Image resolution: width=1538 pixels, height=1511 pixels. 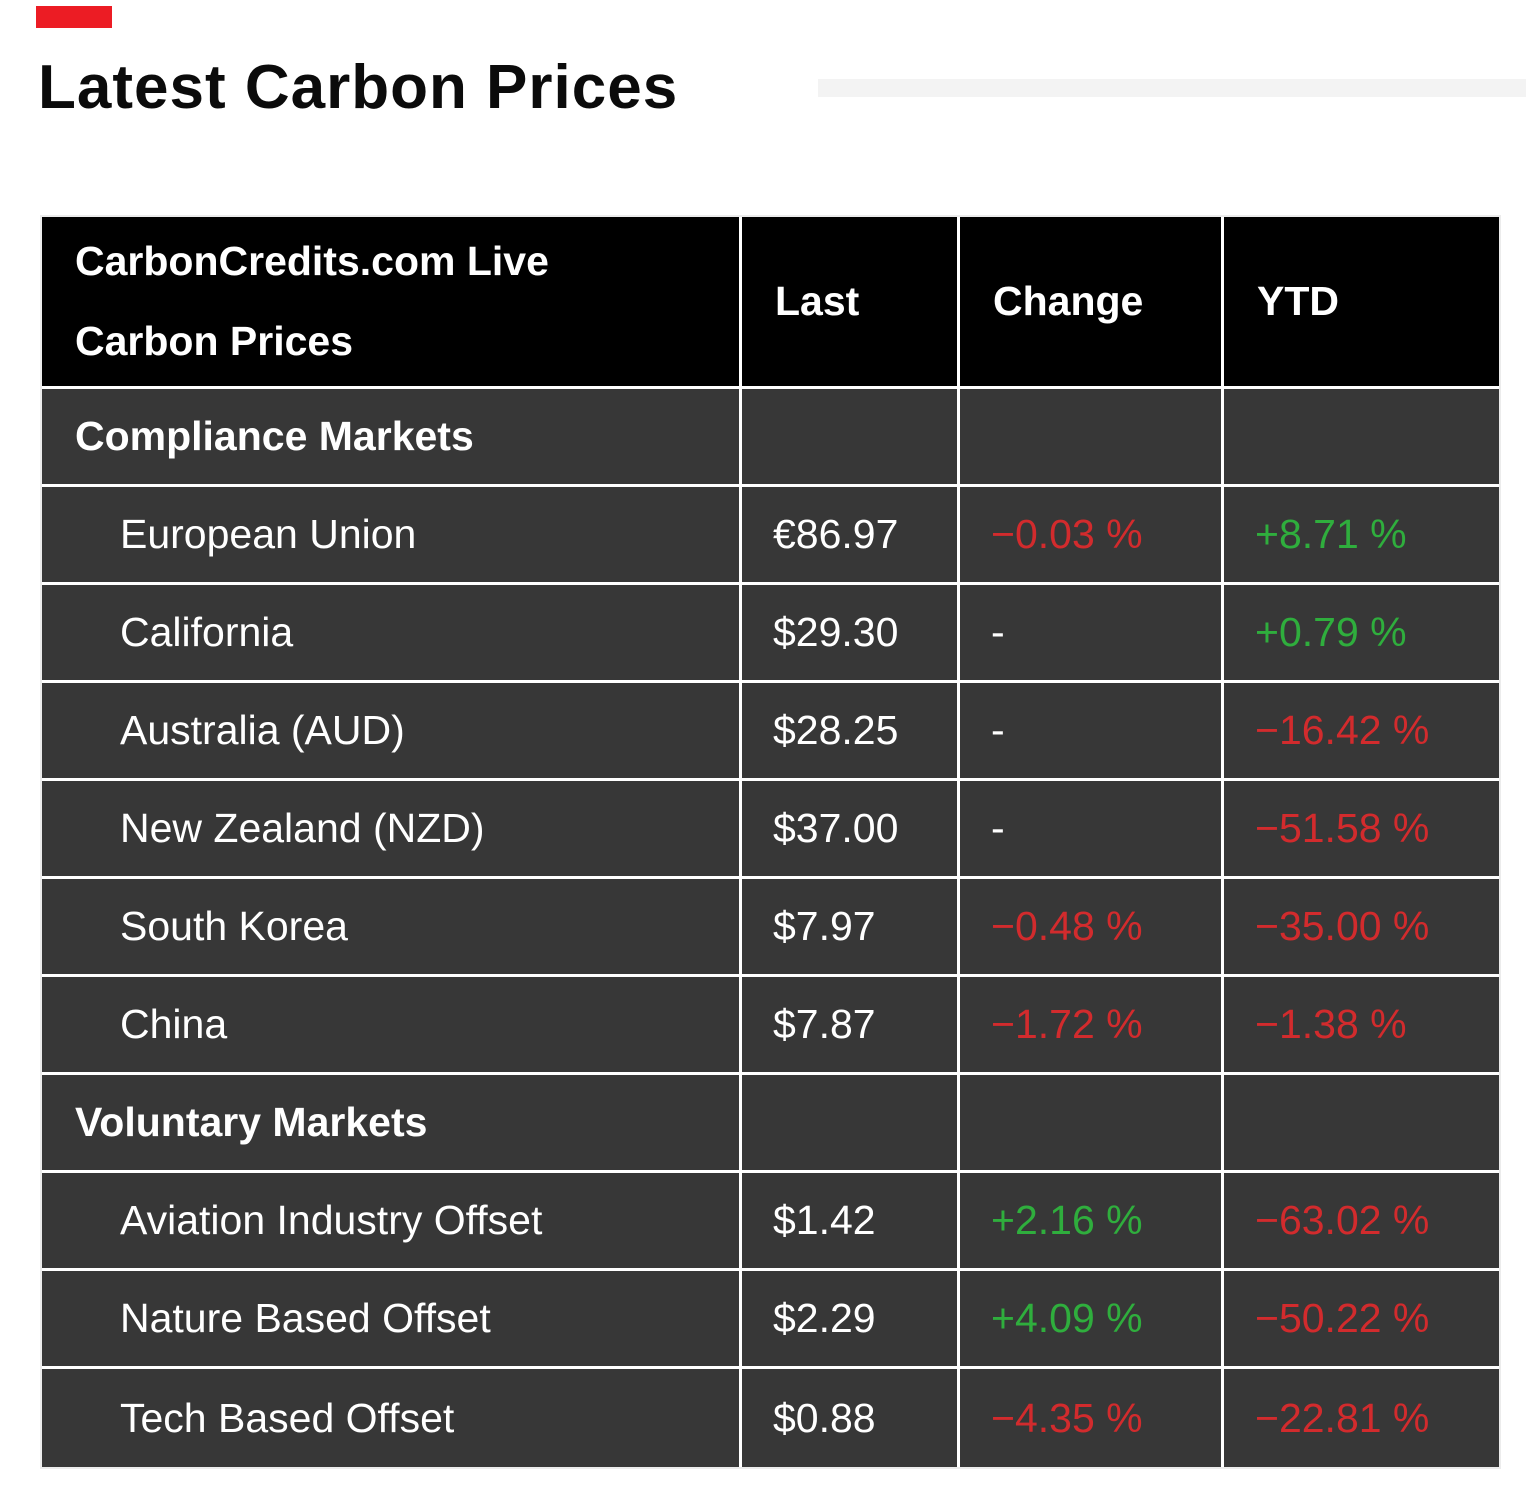 I want to click on market-label: China, so click(x=392, y=1026).